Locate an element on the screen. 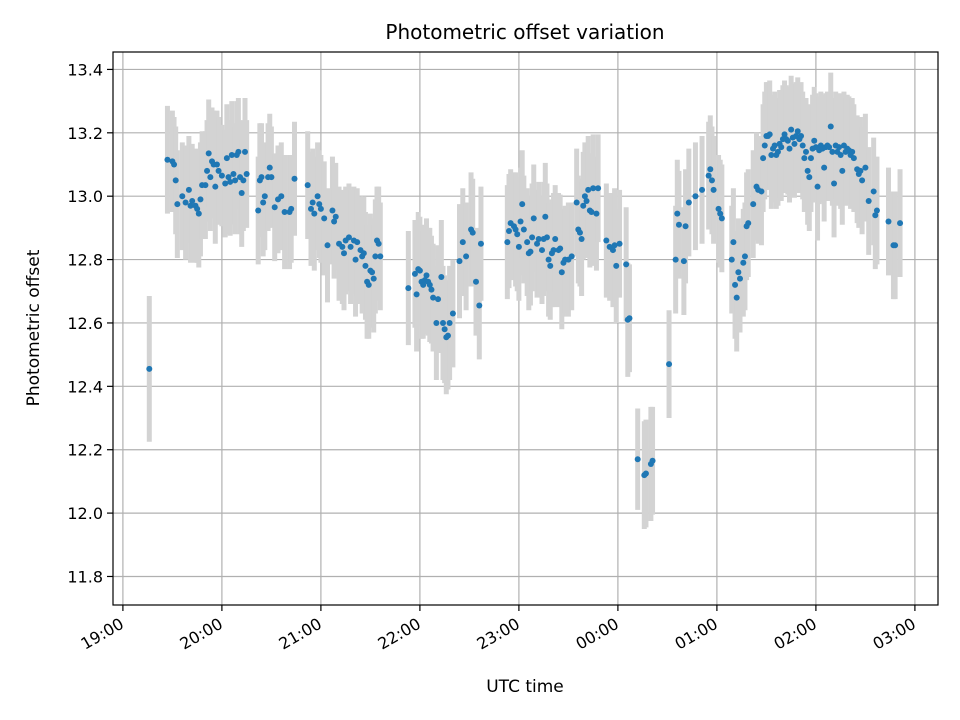 The width and height of the screenshot is (960, 720). x-tick-label: 23:00 is located at coordinates (497, 634).